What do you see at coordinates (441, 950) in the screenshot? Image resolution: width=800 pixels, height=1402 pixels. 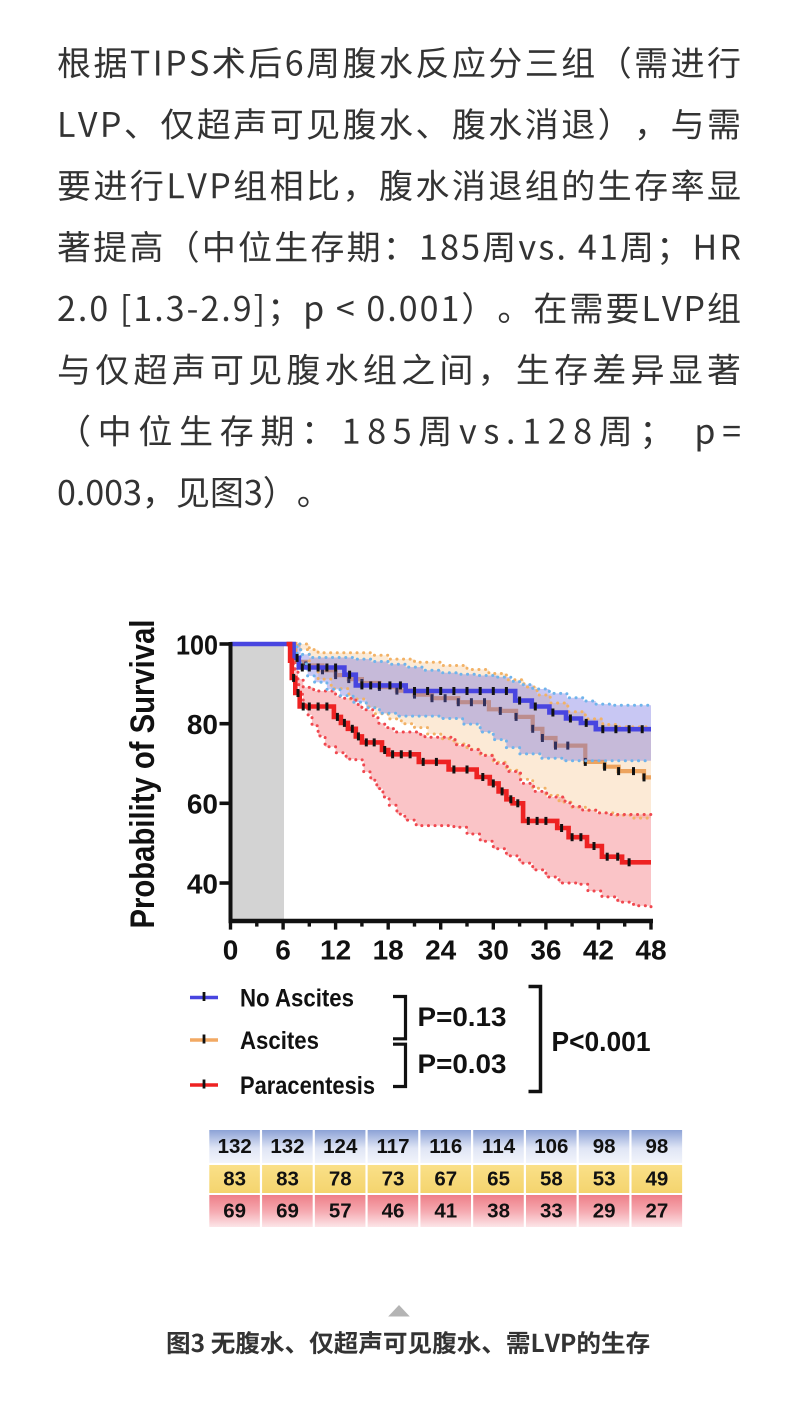 I see `svg-text: 24` at bounding box center [441, 950].